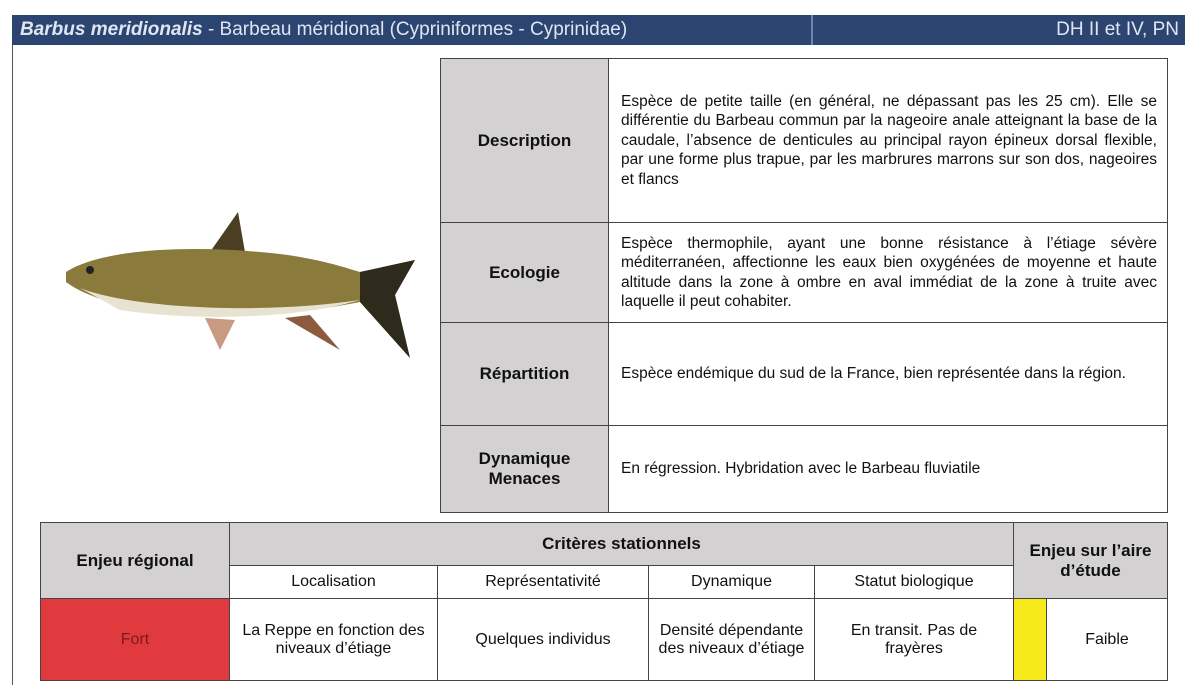  What do you see at coordinates (731, 582) in the screenshot?
I see `criteria-label: Dynamique` at bounding box center [731, 582].